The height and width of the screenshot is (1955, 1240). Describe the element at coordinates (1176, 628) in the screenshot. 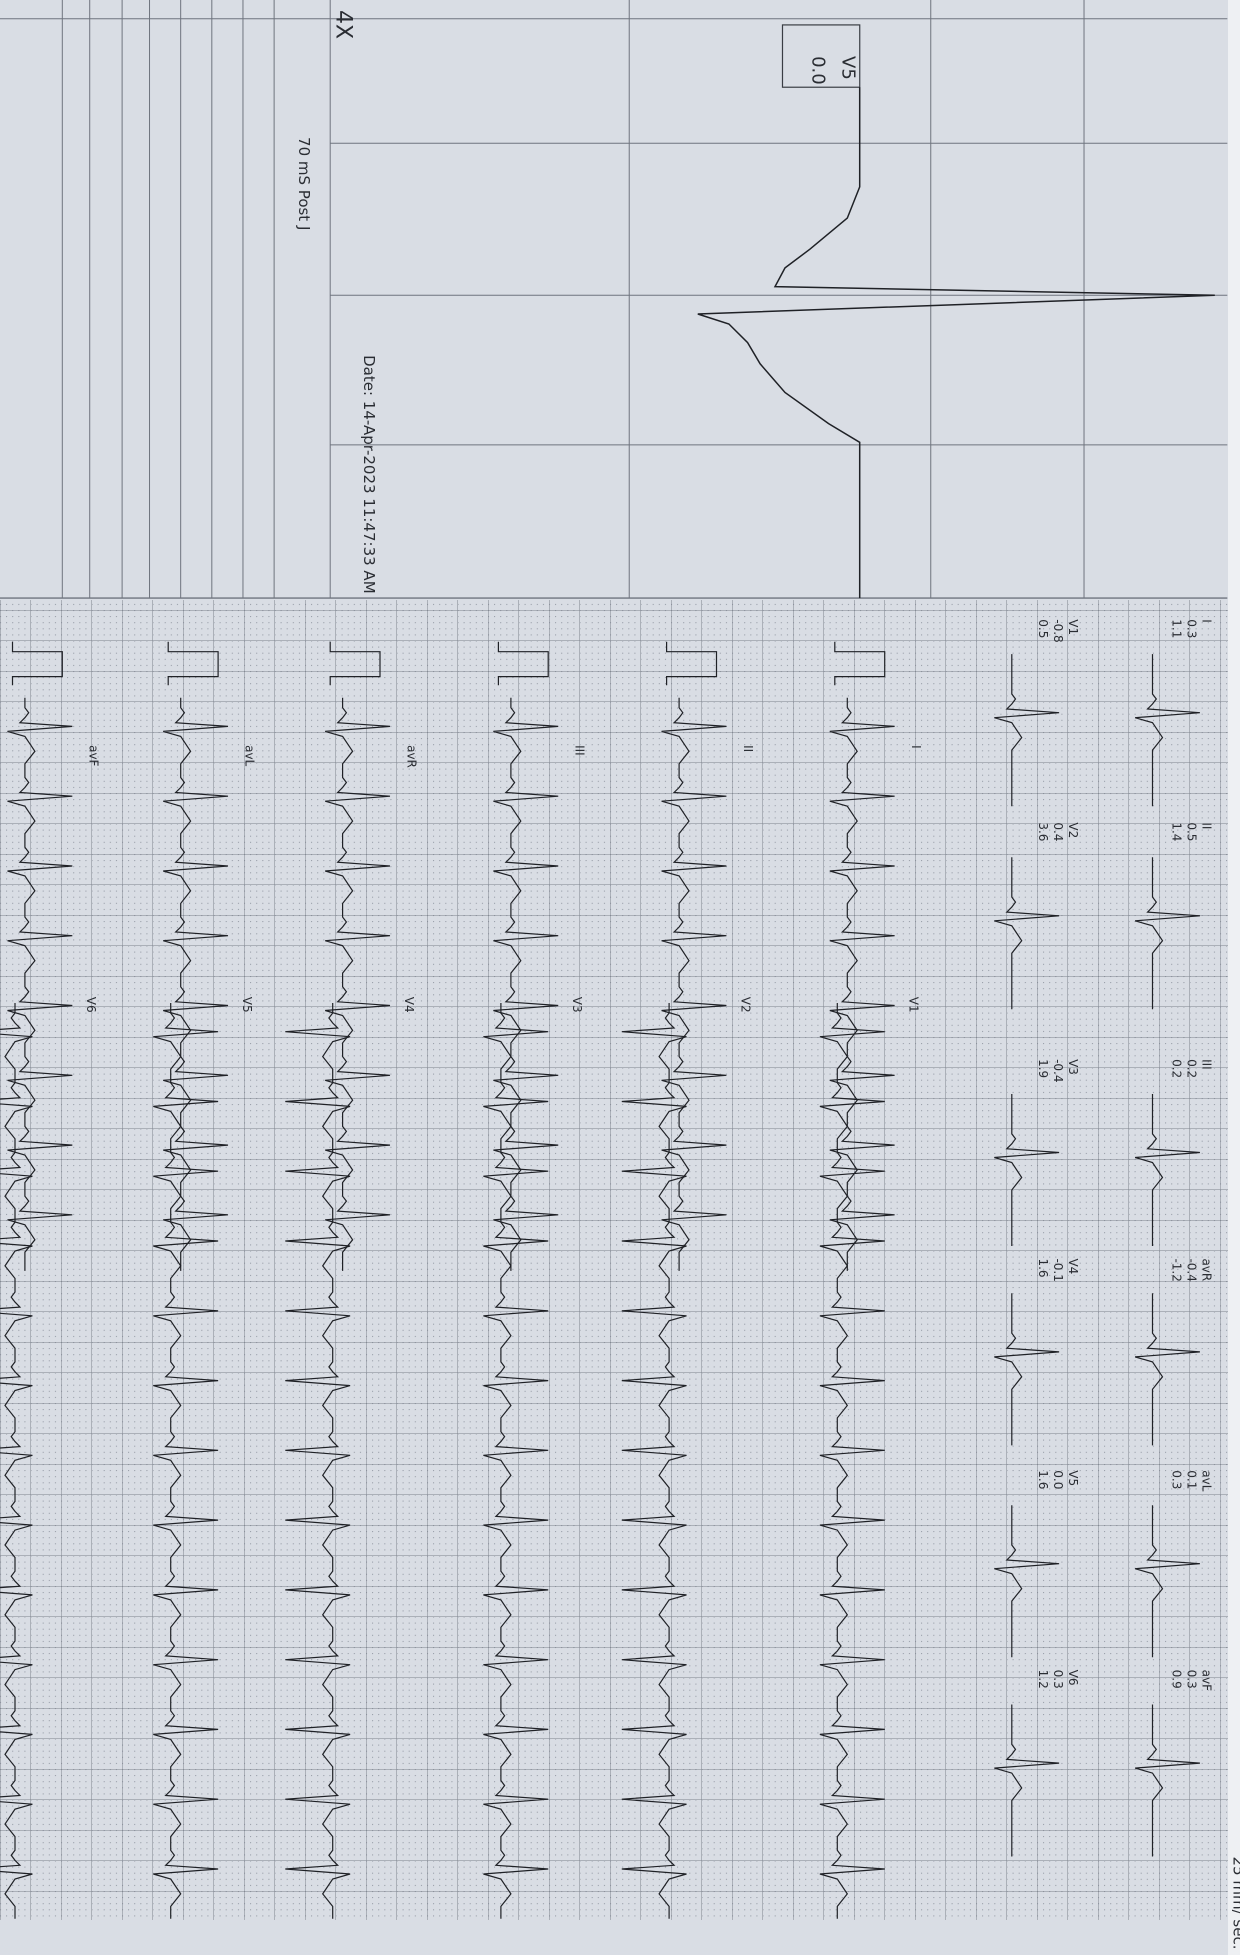

I see `median-amp: 1.1` at that location.